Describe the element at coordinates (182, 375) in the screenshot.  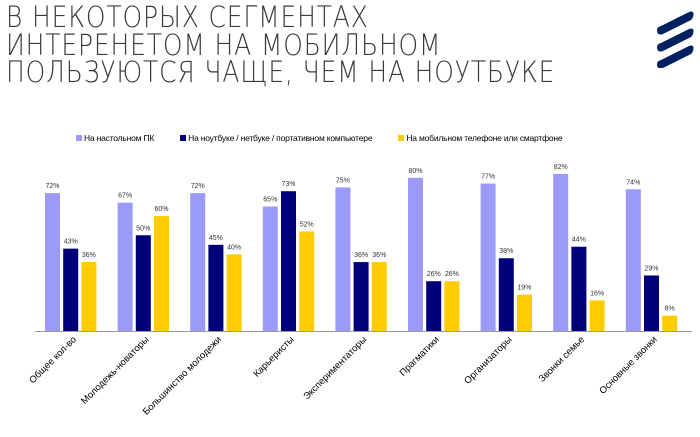
I see `category-label: Большинство молодежи` at that location.